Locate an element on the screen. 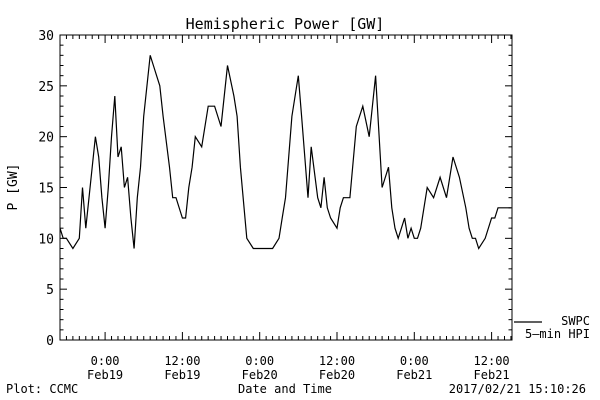 Image resolution: width=600 pixels, height=400 pixels. legend-label-line1: SWPC is located at coordinates (575, 321).